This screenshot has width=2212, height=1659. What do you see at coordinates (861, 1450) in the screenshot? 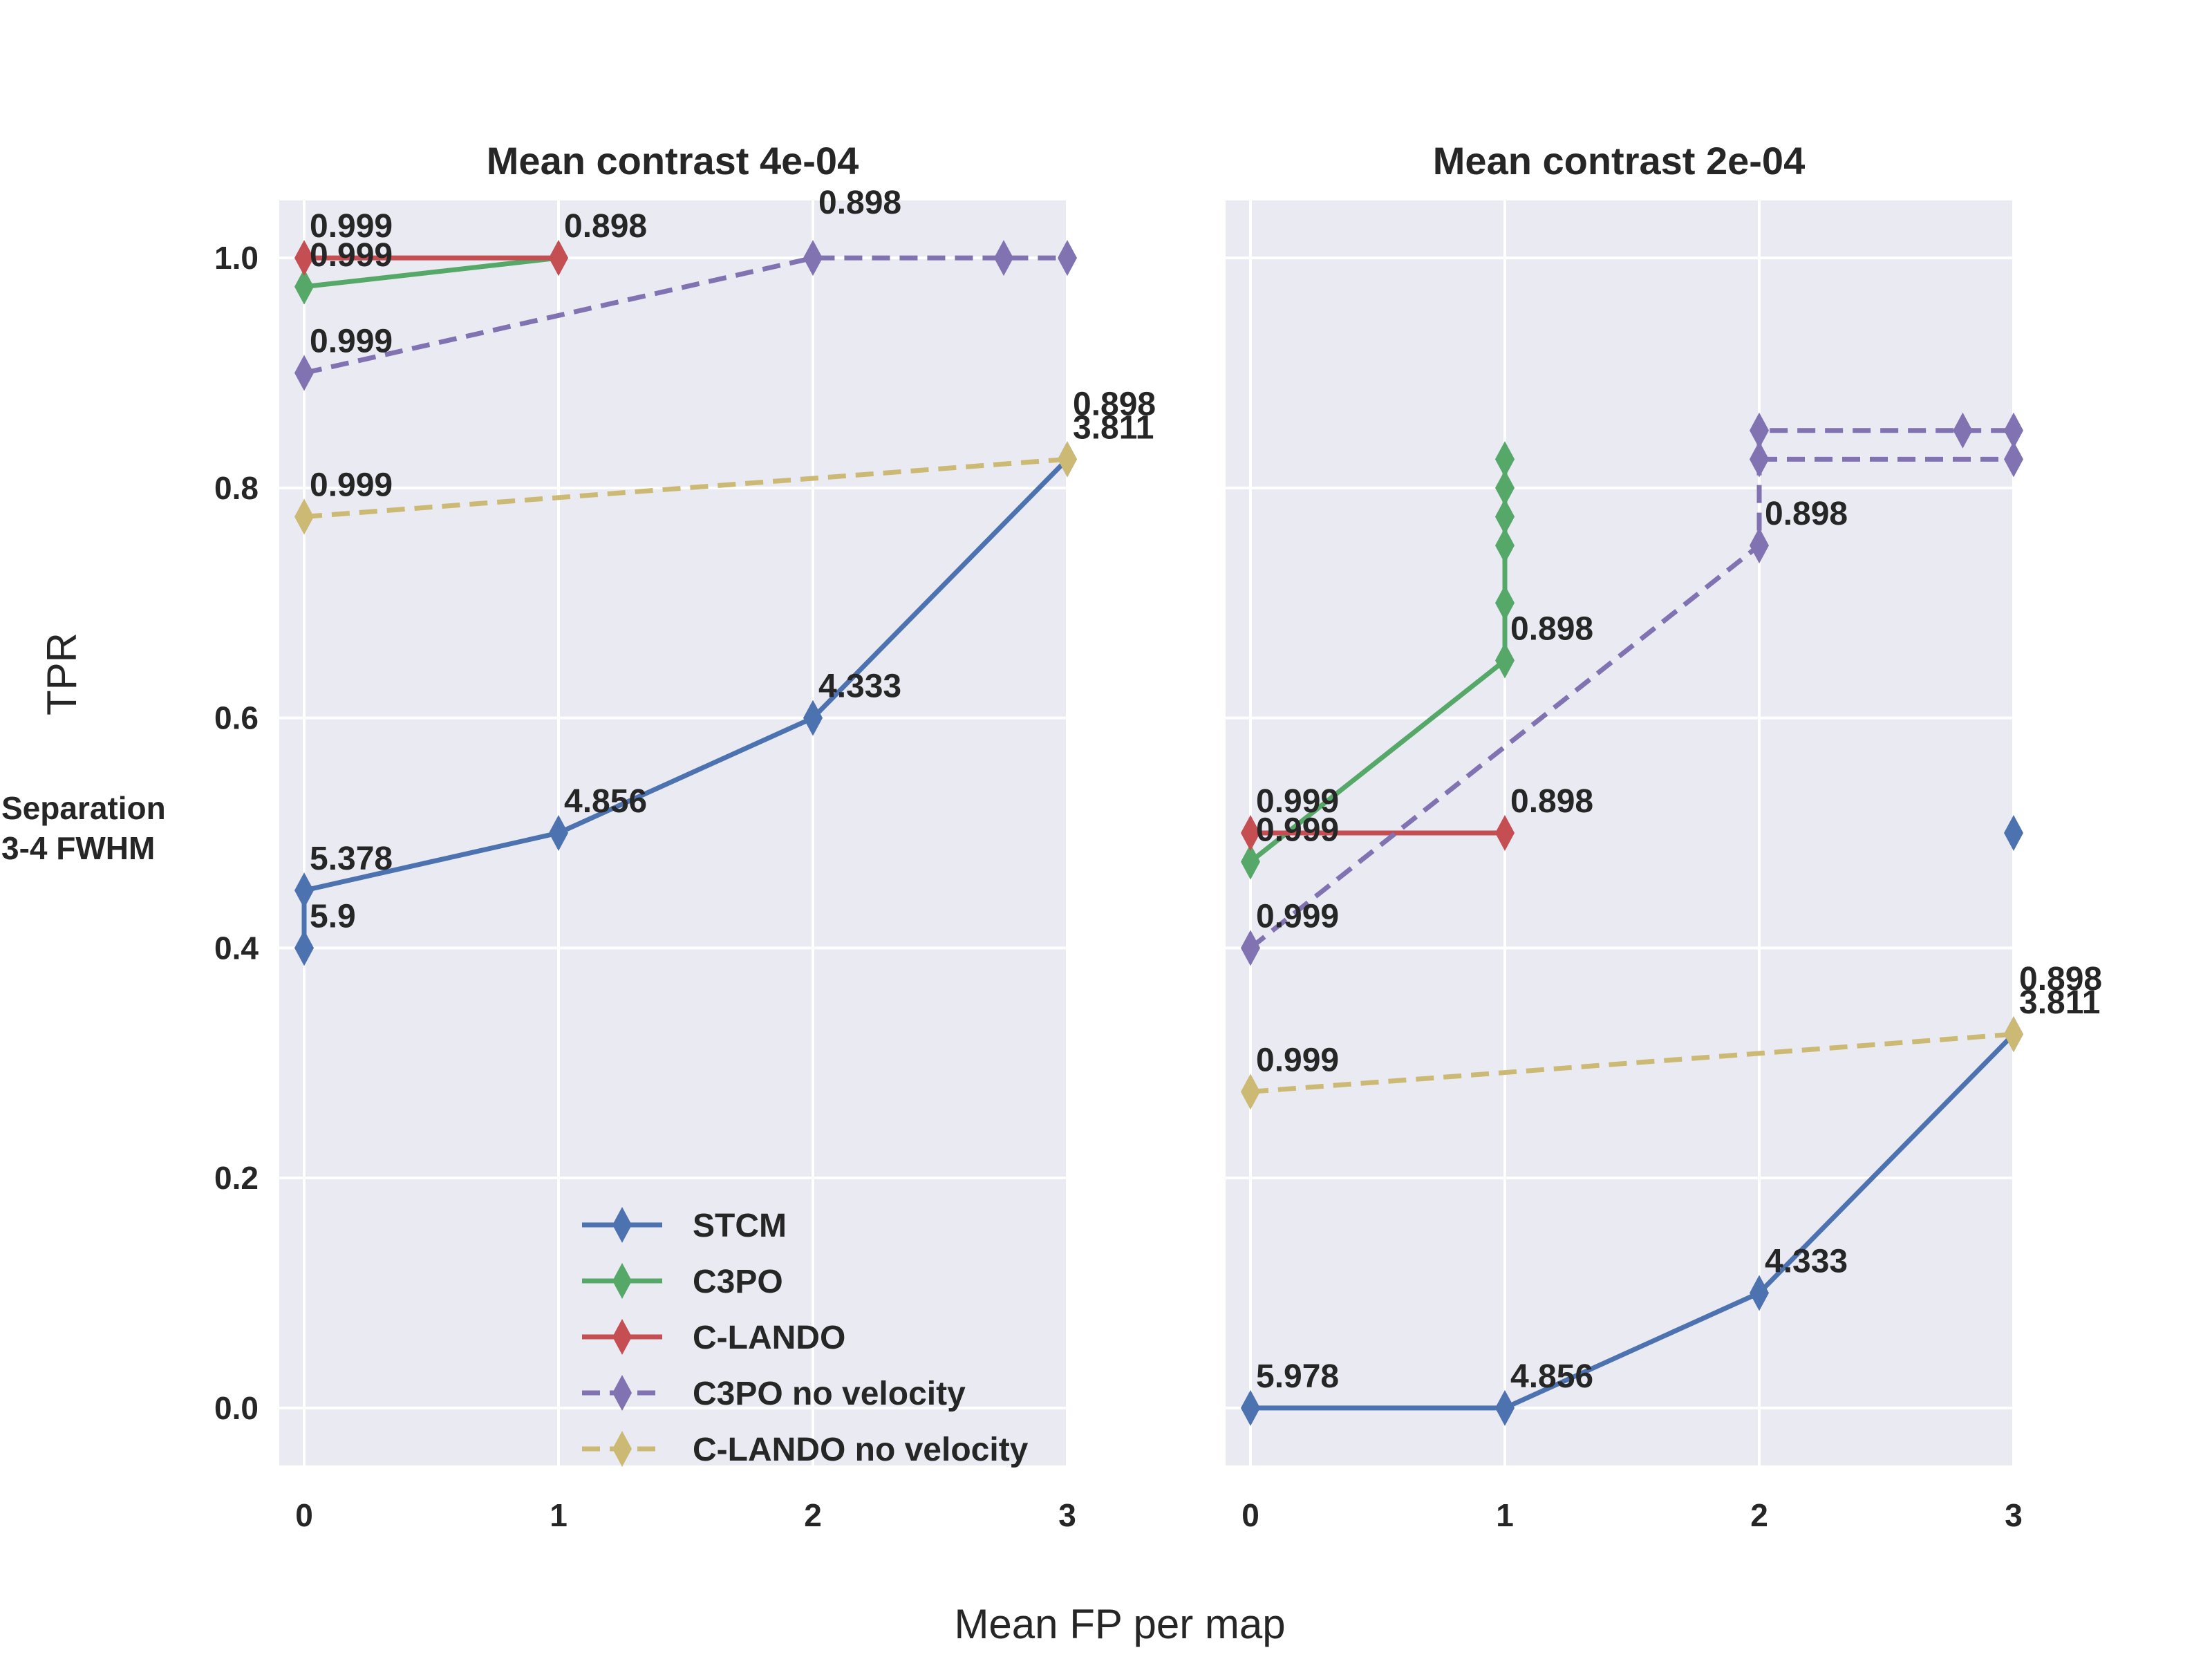
I see `legend-label: C-LANDO no velocity` at bounding box center [861, 1450].